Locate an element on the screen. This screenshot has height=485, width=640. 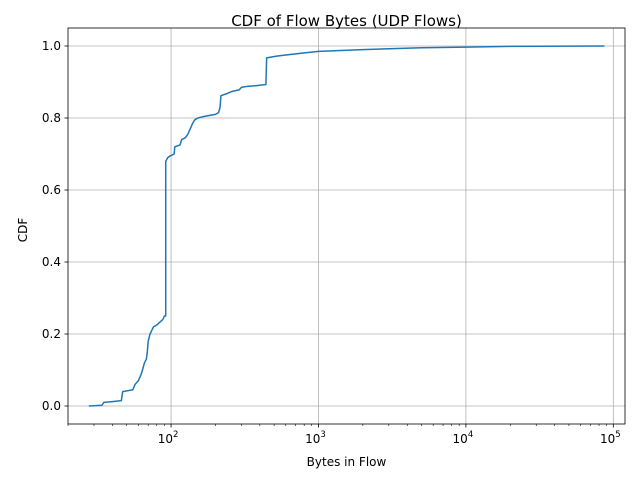
y-tick-label: 0.6 is located at coordinates (51, 190).